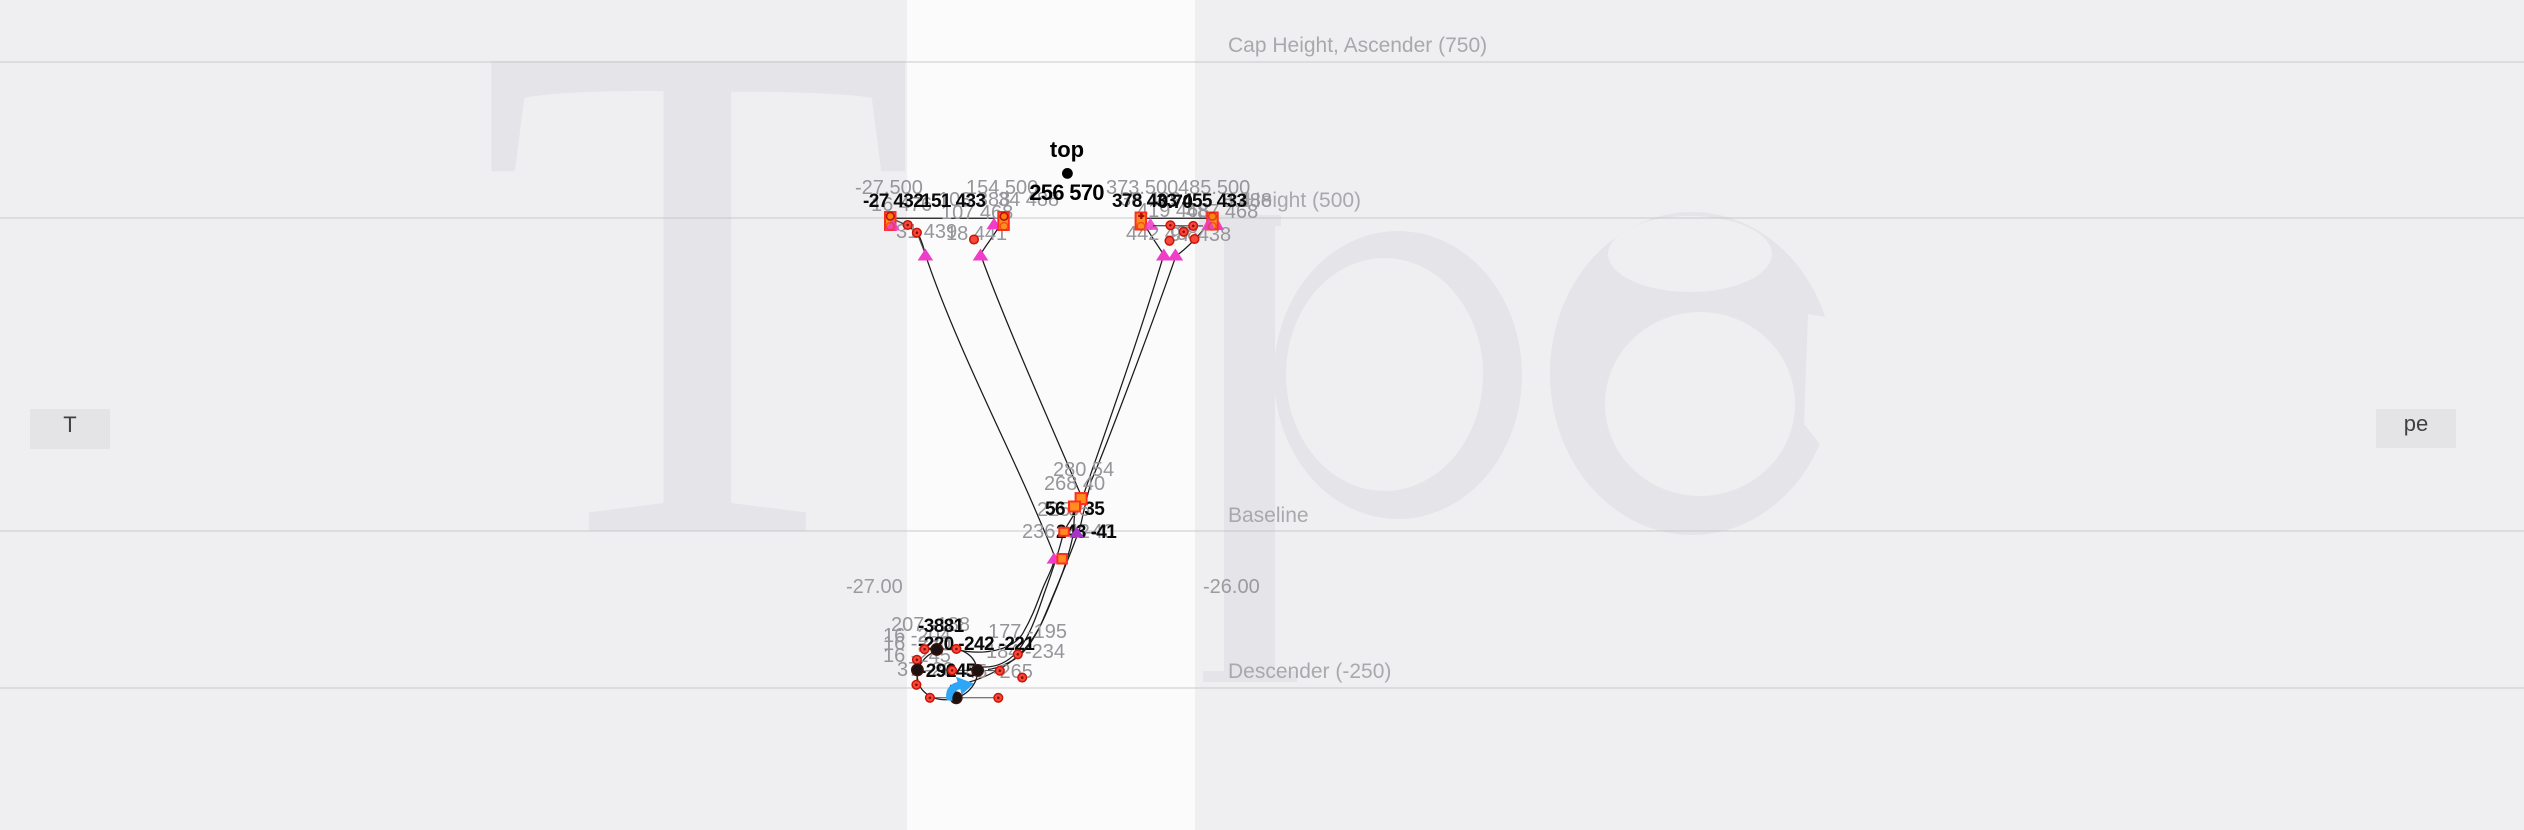 This screenshot has width=2524, height=830. Describe the element at coordinates (1294, 200) in the screenshot. I see `svg-text: x-Height (500)` at that location.